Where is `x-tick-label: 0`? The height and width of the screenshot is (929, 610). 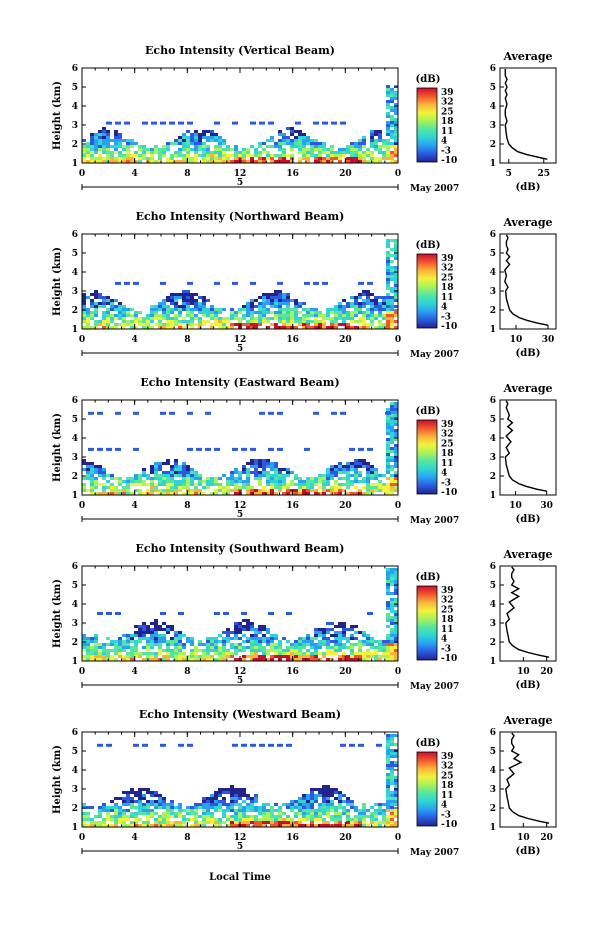 x-tick-label: 0 is located at coordinates (82, 838).